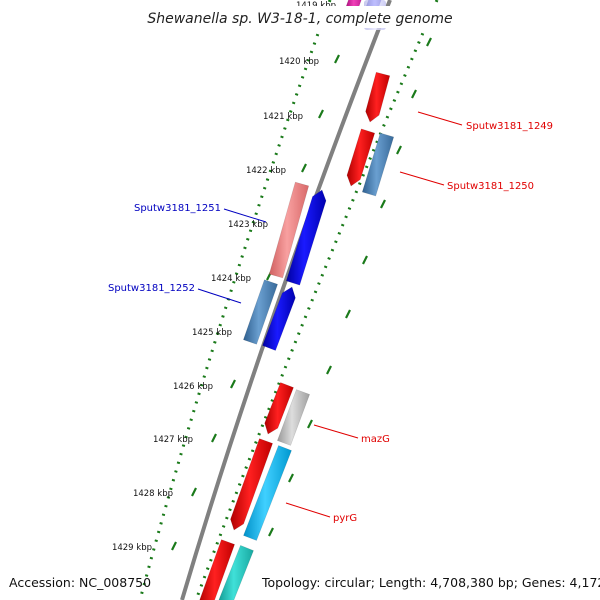  Describe the element at coordinates (299, 62) in the screenshot. I see `tick-label: 1420 kbp` at that location.